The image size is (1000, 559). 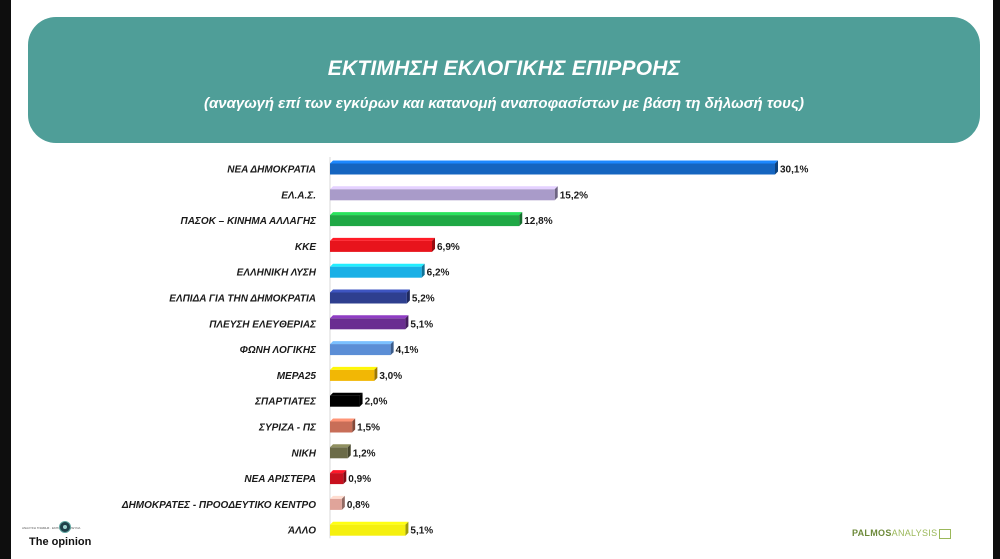 What do you see at coordinates (271, 170) in the screenshot?
I see `category-label: ΝΕΑ ΔΗΜΟΚΡΑΤΙΑ` at bounding box center [271, 170].